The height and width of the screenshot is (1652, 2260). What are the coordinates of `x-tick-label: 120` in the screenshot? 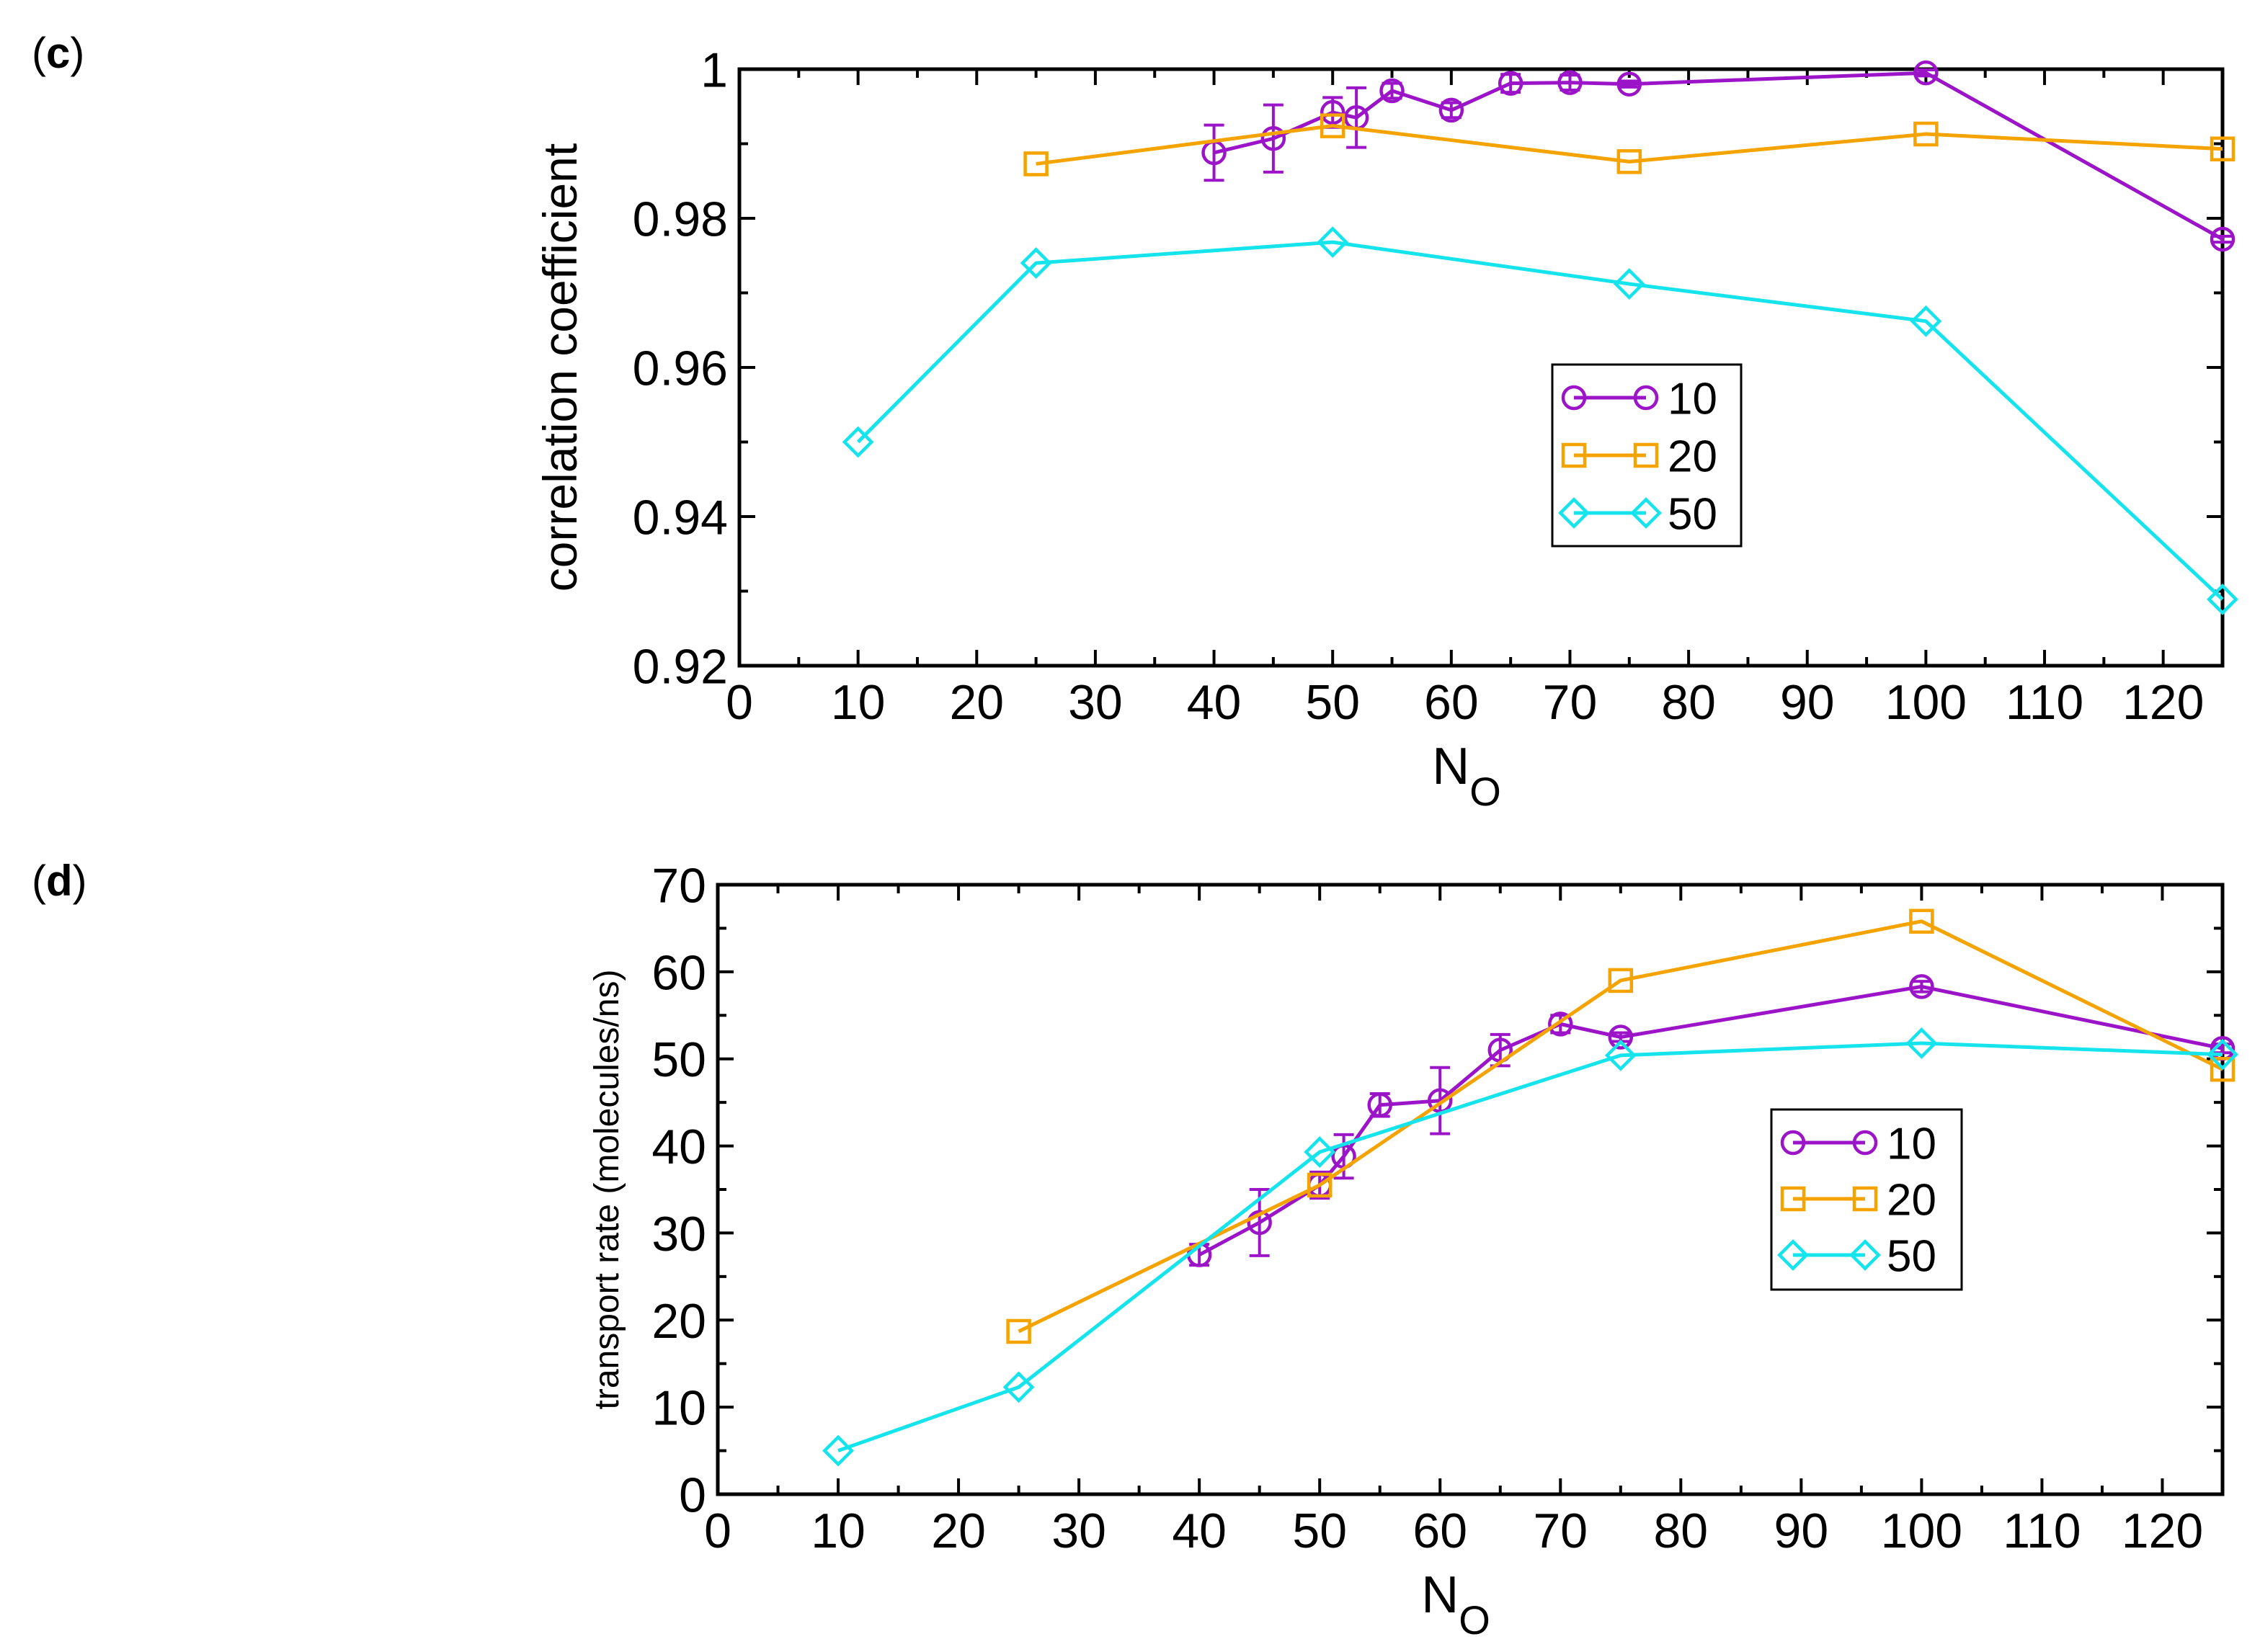 It's located at (2163, 702).